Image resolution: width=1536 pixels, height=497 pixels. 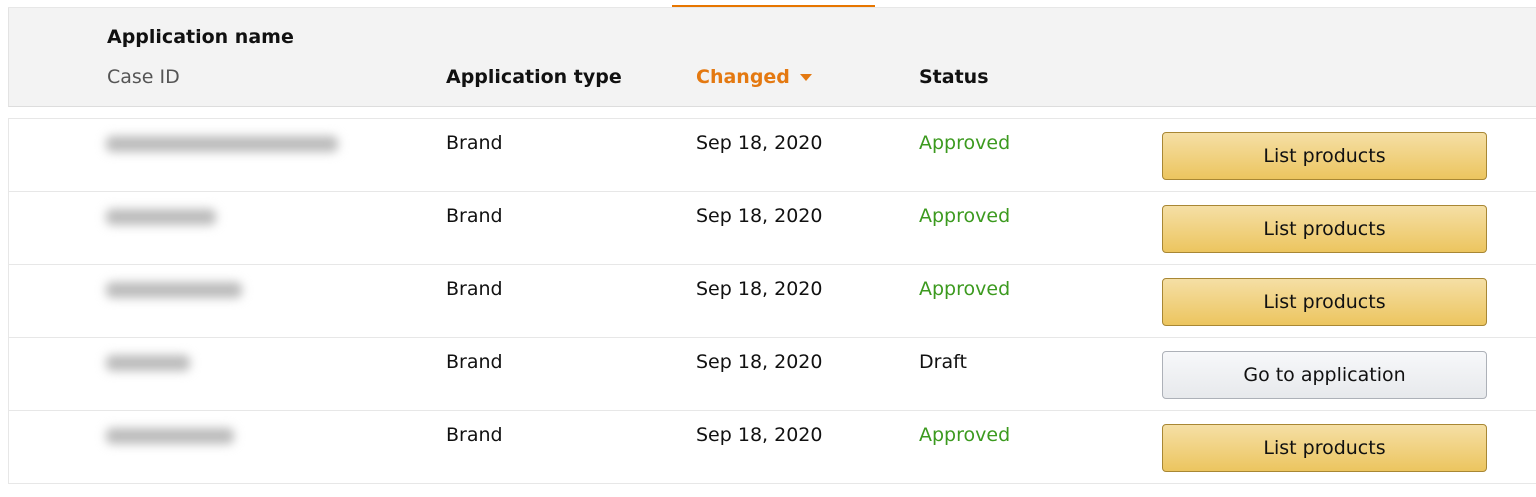 What do you see at coordinates (943, 362) in the screenshot?
I see `status-badge: Draft` at bounding box center [943, 362].